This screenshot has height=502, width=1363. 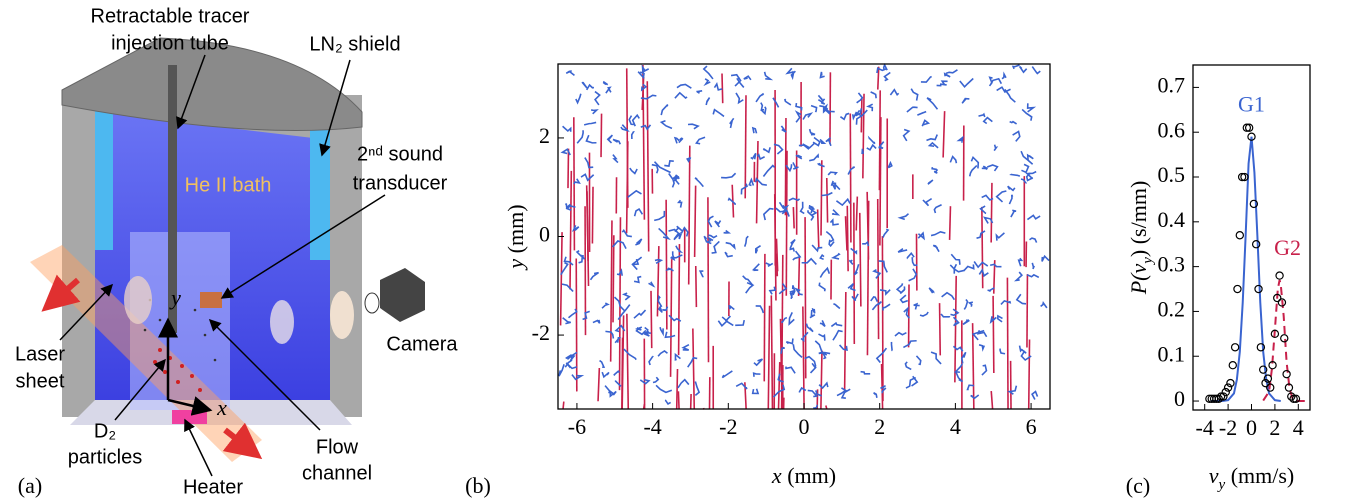 I want to click on axis-label-part: P(v, so click(x=1138, y=280).